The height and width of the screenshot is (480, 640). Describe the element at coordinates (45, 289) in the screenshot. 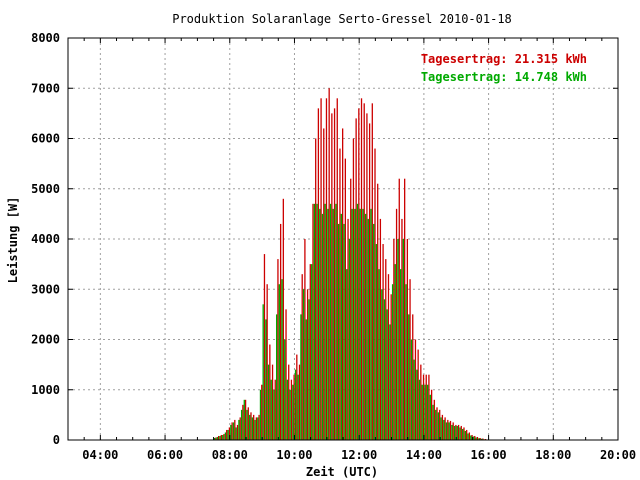

I see `y-tick-label: 3000` at that location.